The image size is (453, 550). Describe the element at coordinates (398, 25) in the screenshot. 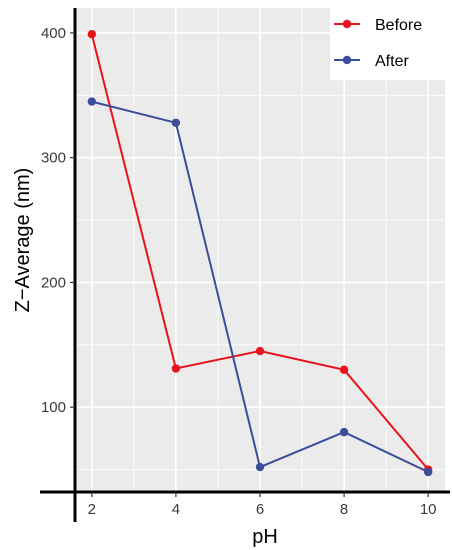

I see `legend-label-before: Before` at that location.